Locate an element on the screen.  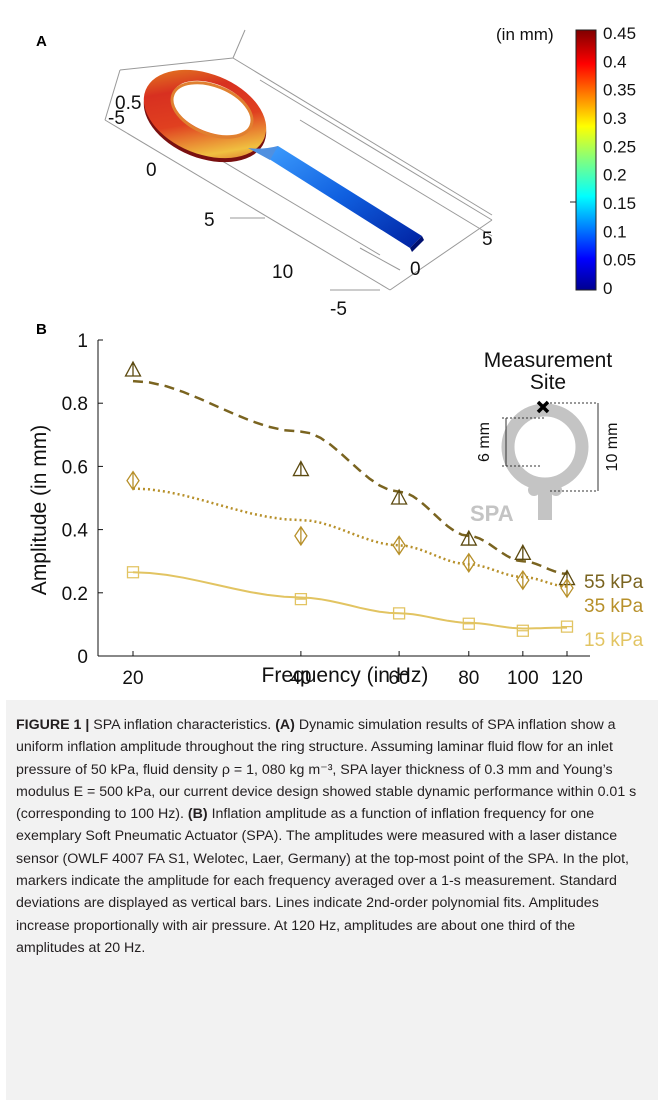
chart-fit-lines is located at coordinates (350, 504).